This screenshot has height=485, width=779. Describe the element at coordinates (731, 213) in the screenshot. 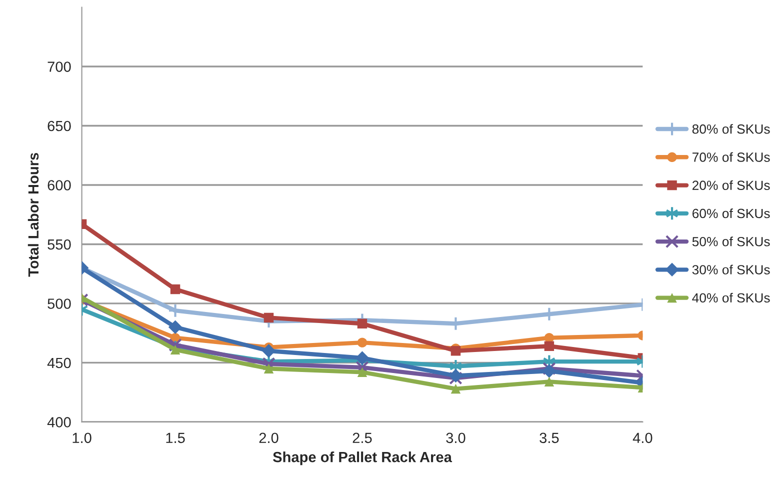

I see `legend-label: 60% of SKUs` at that location.